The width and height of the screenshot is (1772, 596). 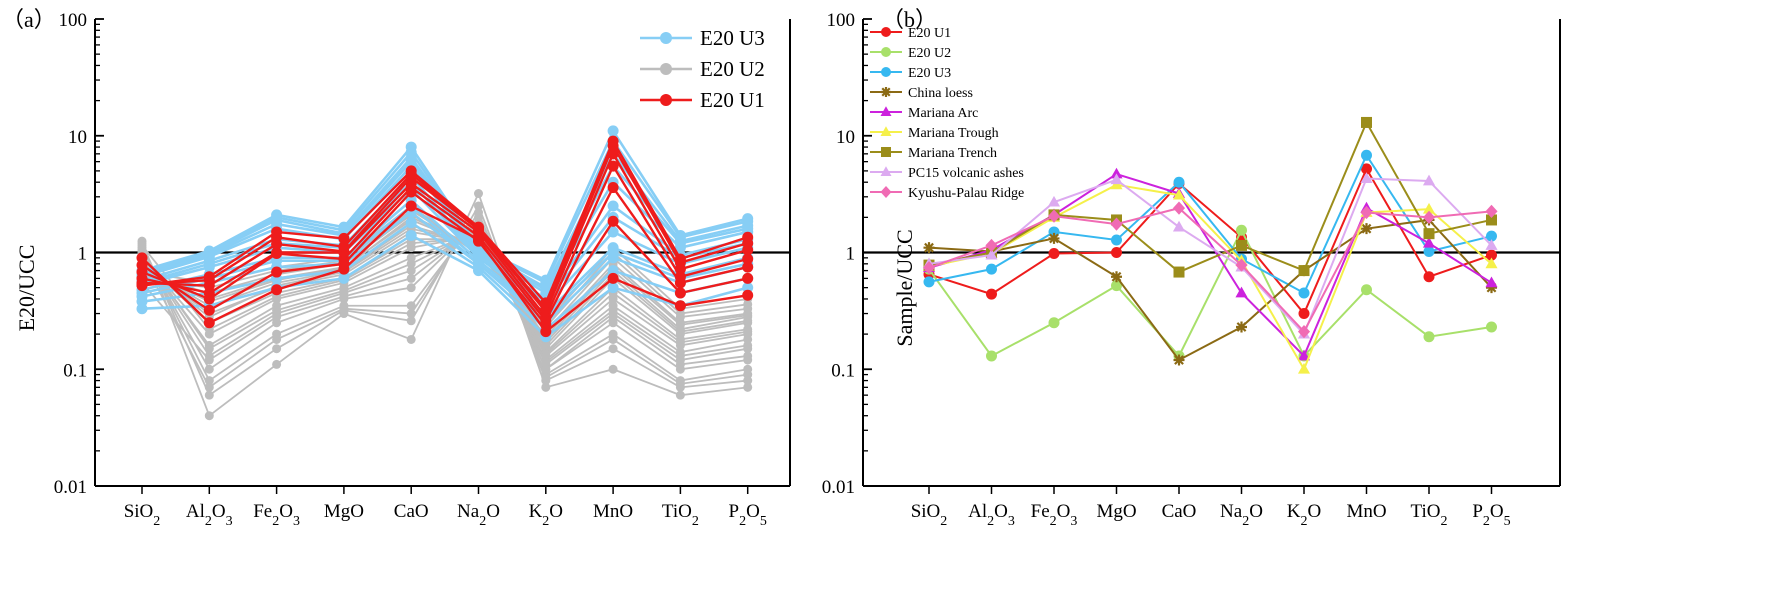 What do you see at coordinates (1179, 511) in the screenshot?
I see `panel-b-x-tick-label: CaO` at bounding box center [1179, 511].